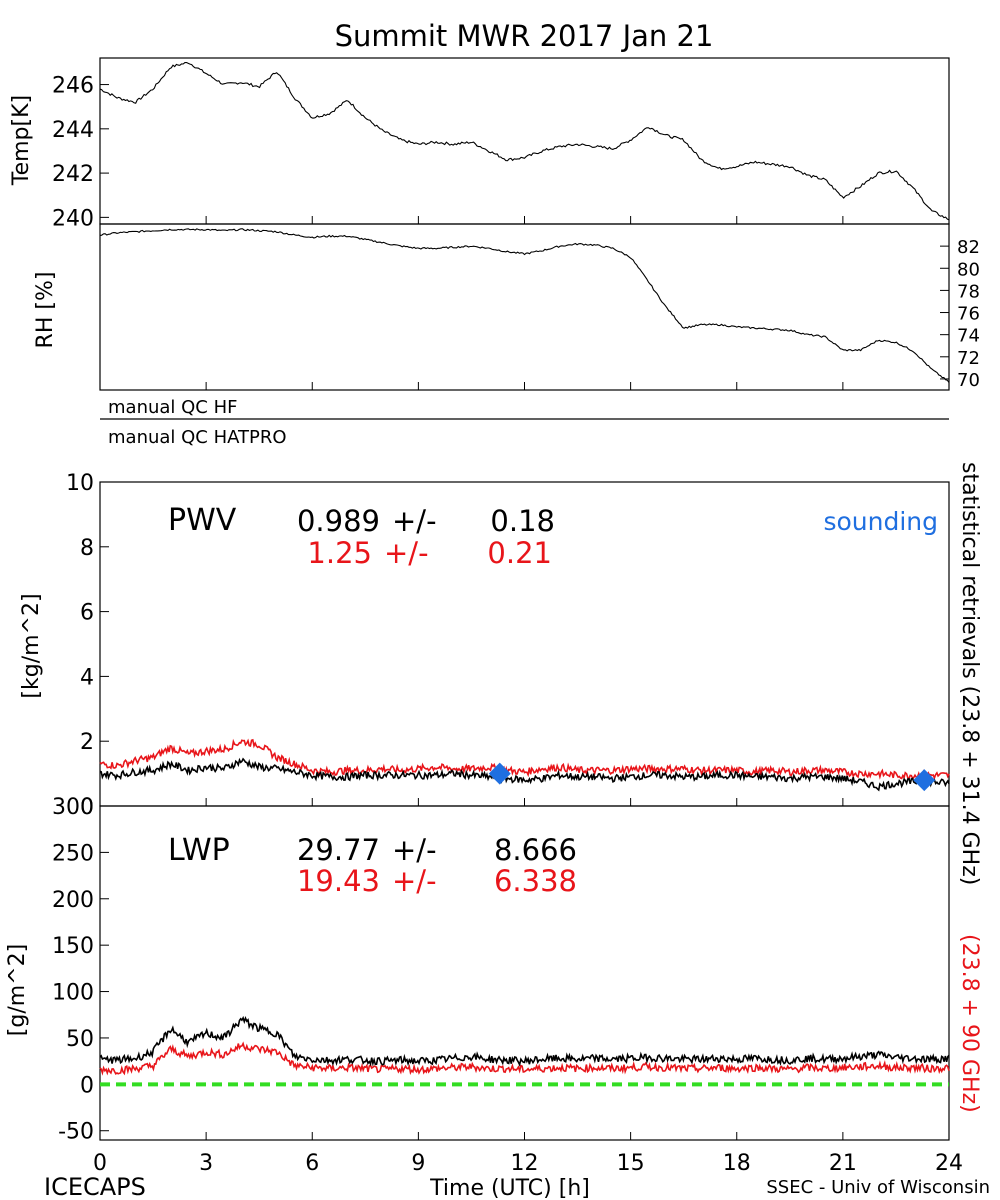  Describe the element at coordinates (339, 553) in the screenshot. I see `pwv-red-mean: 1.25` at that location.